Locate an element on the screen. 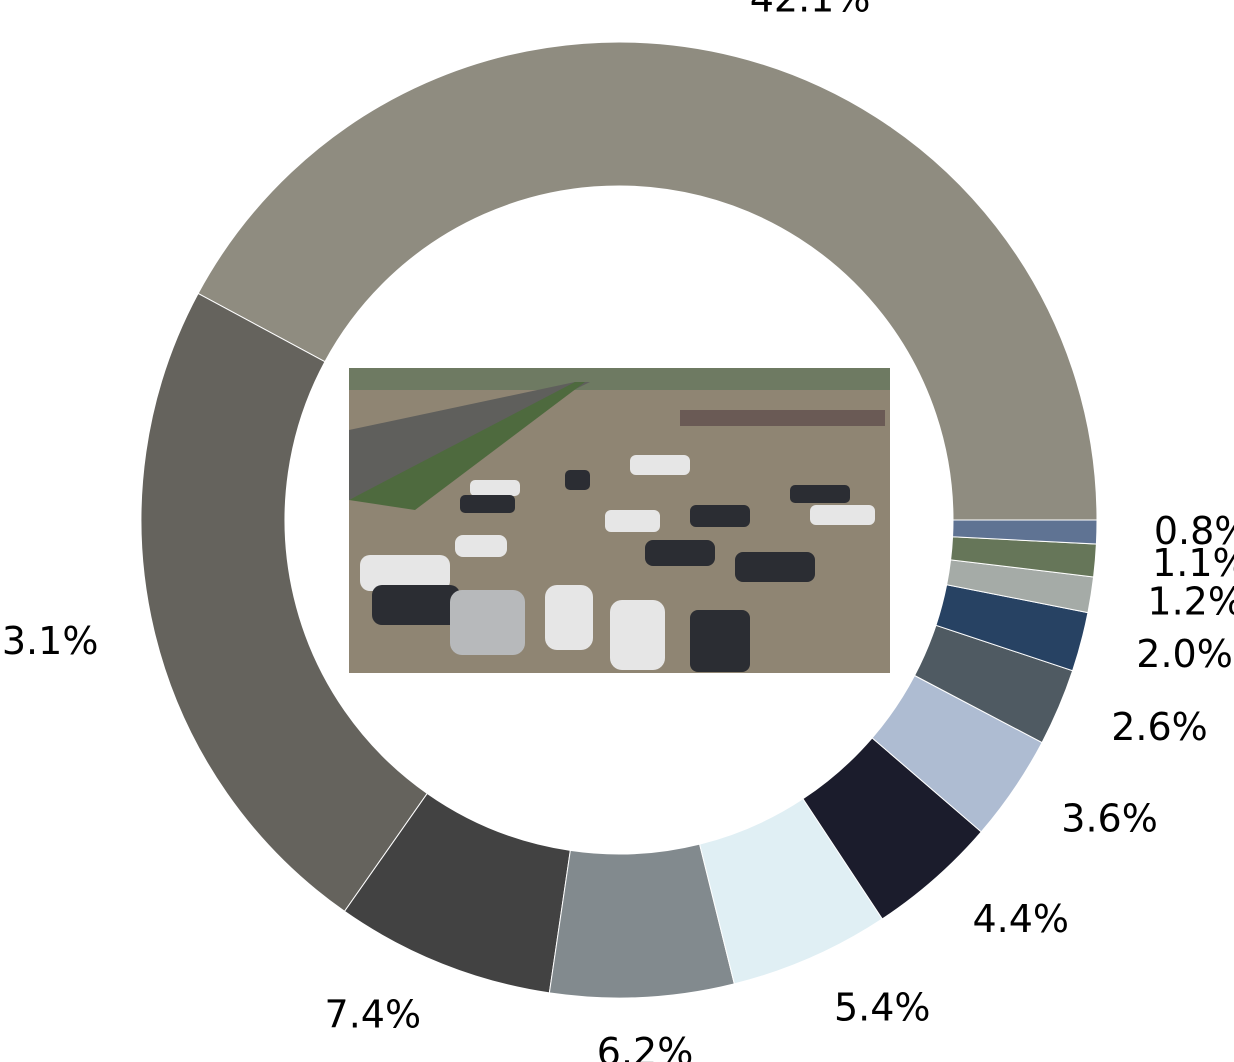  slice-label: 2.0% is located at coordinates (1184, 654).